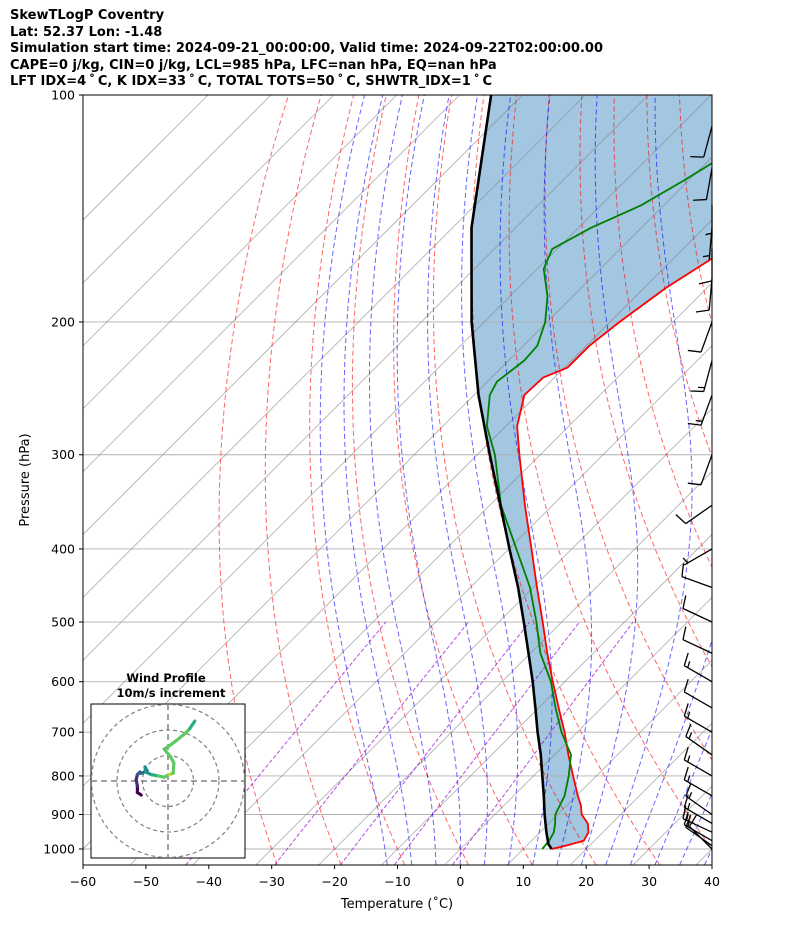 This screenshot has width=794, height=937. Describe the element at coordinates (63, 732) in the screenshot. I see `y-tick-label: 700` at that location.